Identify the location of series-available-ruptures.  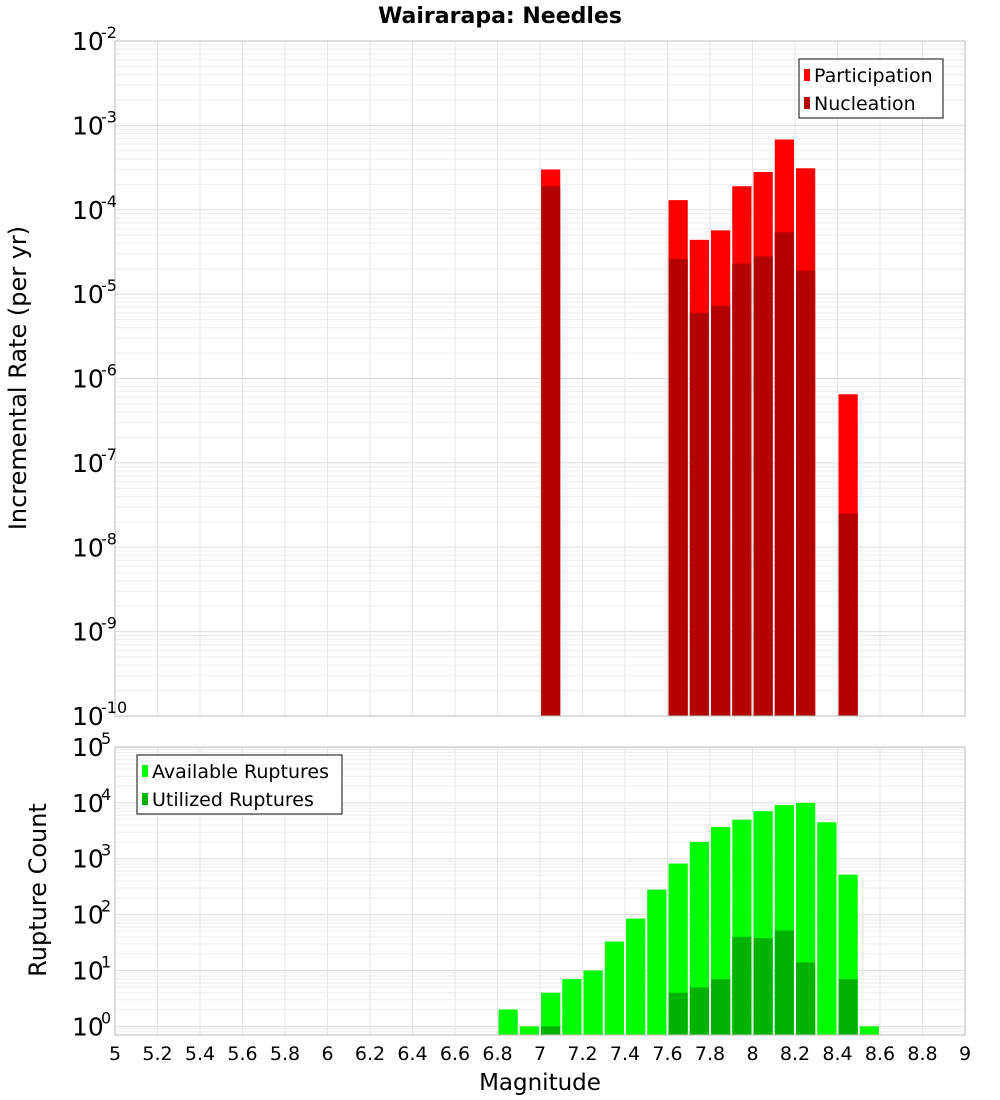
(688, 918).